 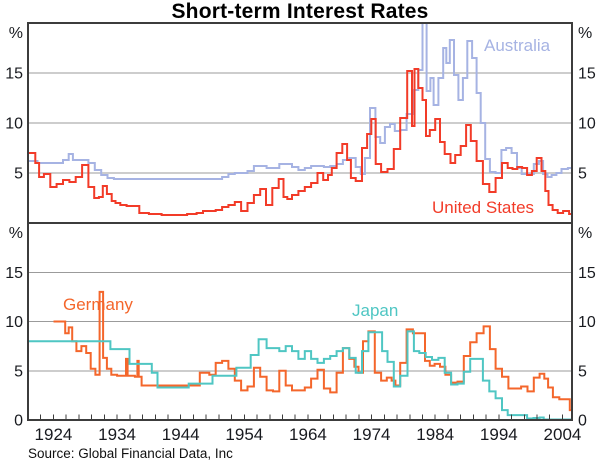 What do you see at coordinates (54, 434) in the screenshot?
I see `x-axis-year-label: 1924` at bounding box center [54, 434].